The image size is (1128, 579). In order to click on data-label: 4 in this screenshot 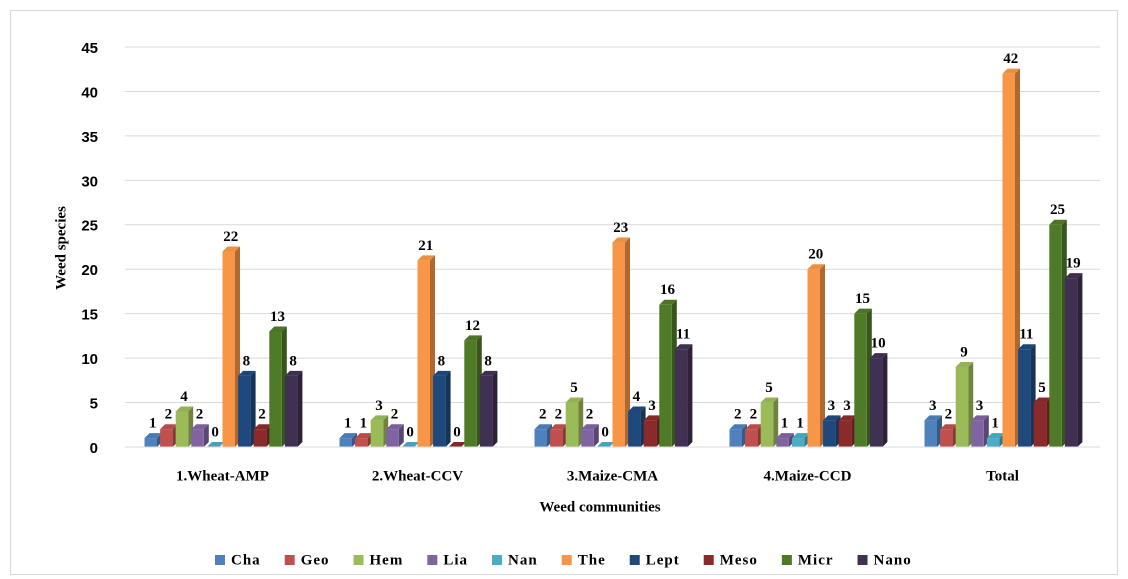, I will do `click(637, 397)`.